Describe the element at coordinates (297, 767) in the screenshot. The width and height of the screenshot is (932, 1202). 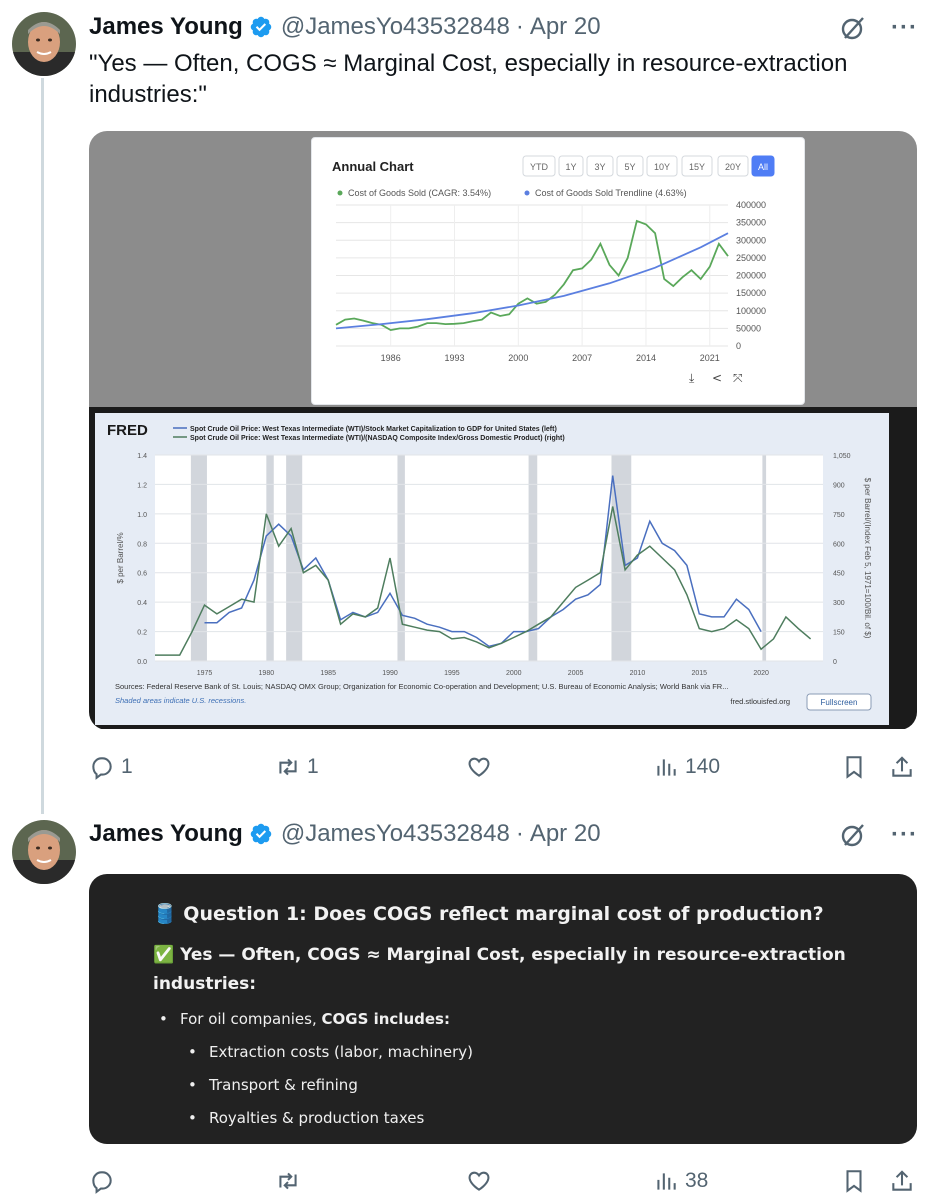
I see `retweet-button: 1` at that location.